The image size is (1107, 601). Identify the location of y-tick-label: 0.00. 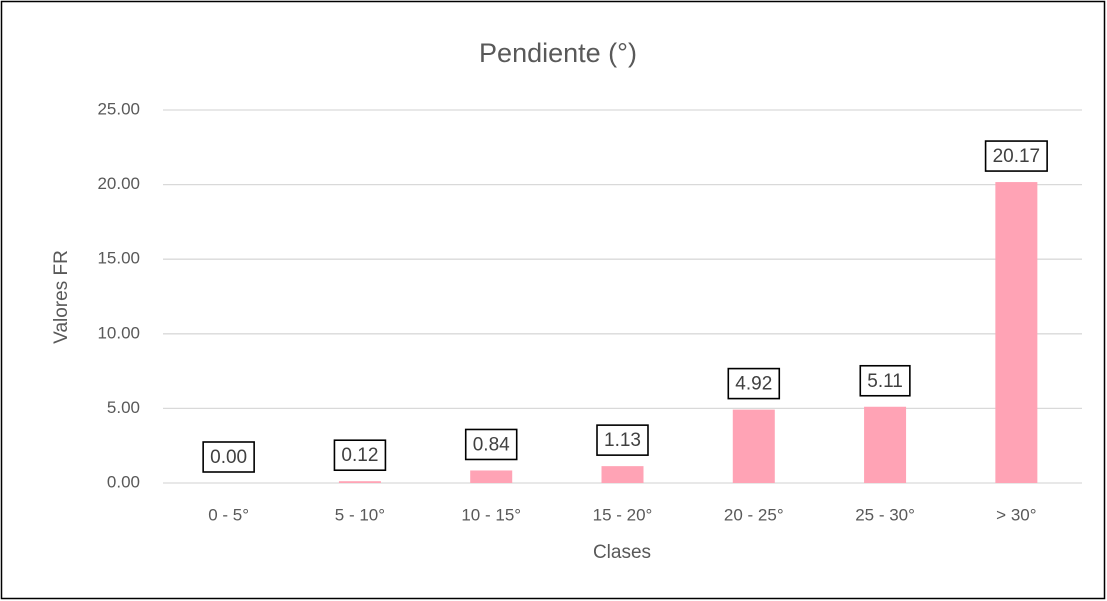
(123, 481).